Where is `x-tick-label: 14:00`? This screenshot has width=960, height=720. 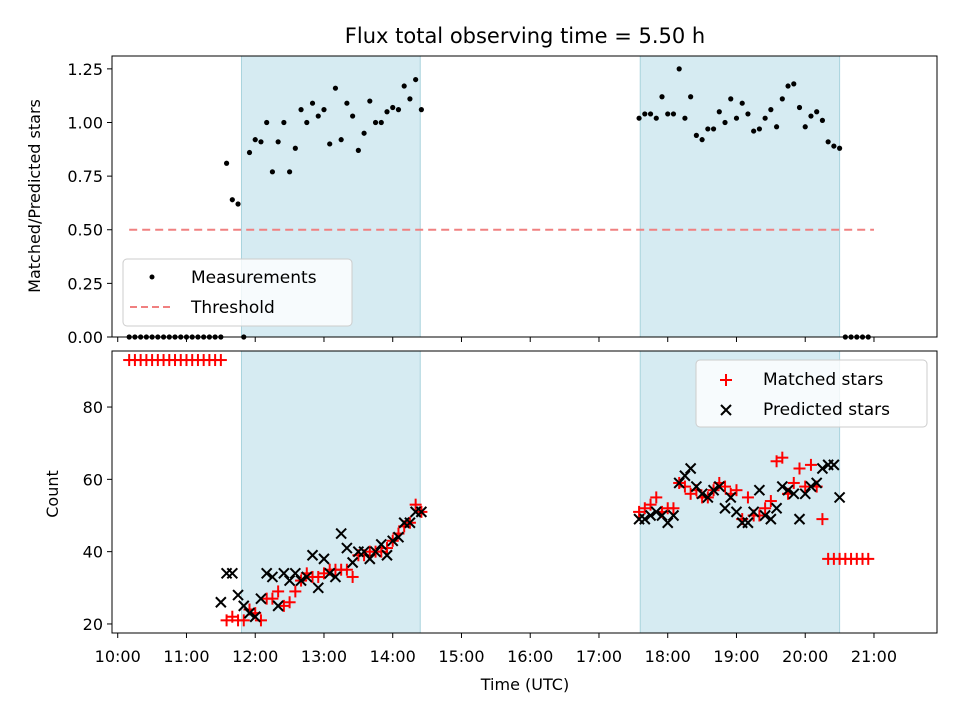 x-tick-label: 14:00 is located at coordinates (393, 656).